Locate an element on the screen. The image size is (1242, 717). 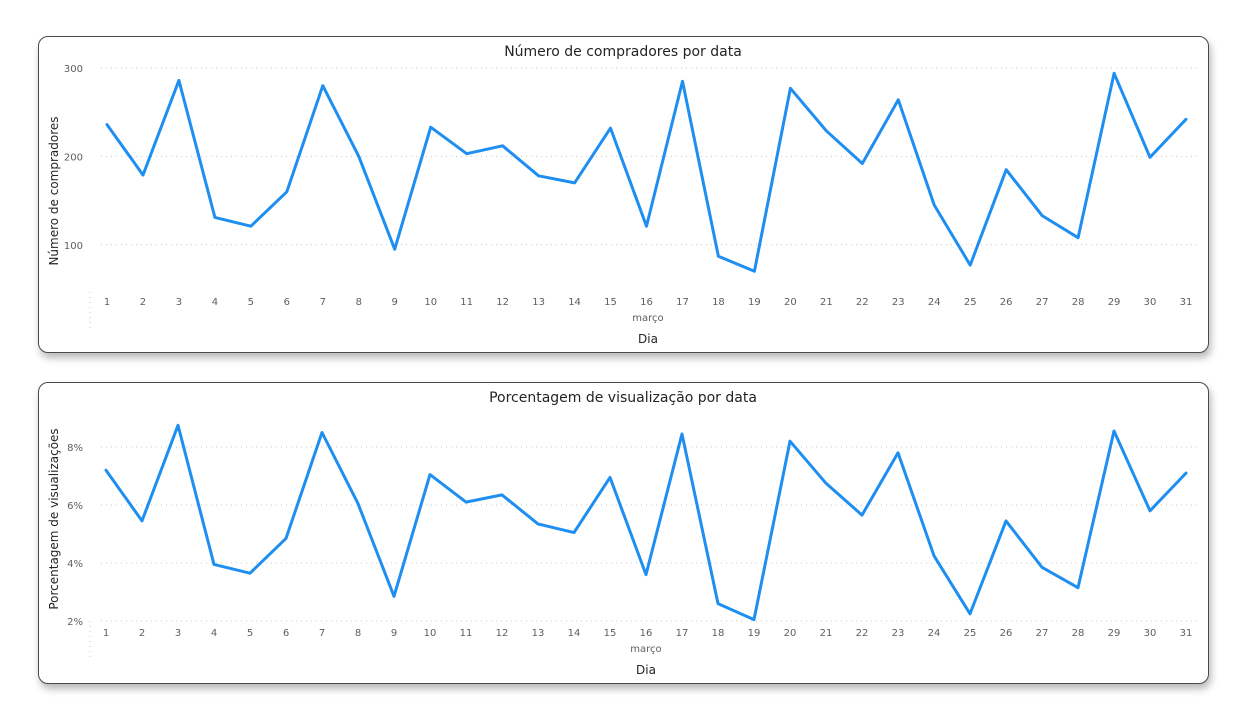
y-axis-title: Número de compradores is located at coordinates (54, 190).